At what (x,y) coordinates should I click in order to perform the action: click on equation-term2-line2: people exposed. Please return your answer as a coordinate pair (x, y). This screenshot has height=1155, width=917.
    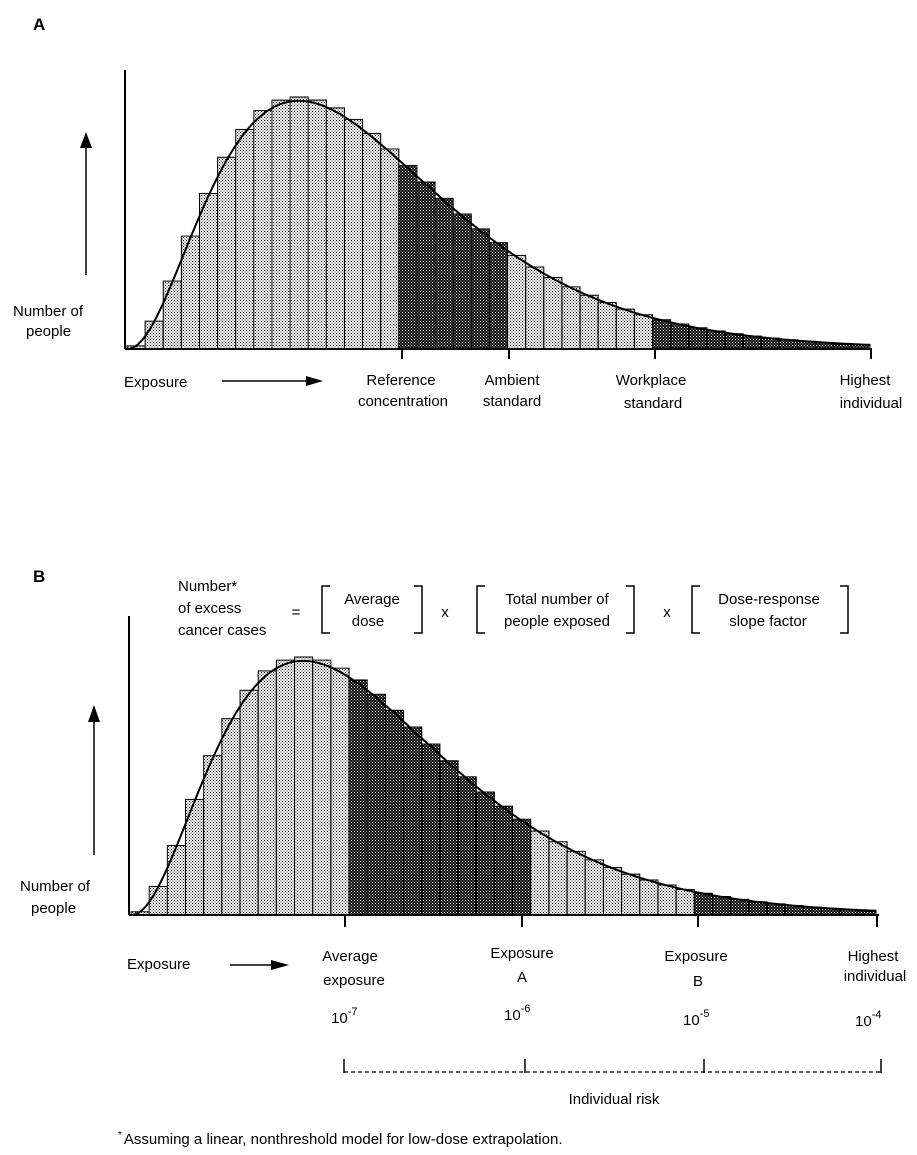
    Looking at the image, I should click on (557, 621).